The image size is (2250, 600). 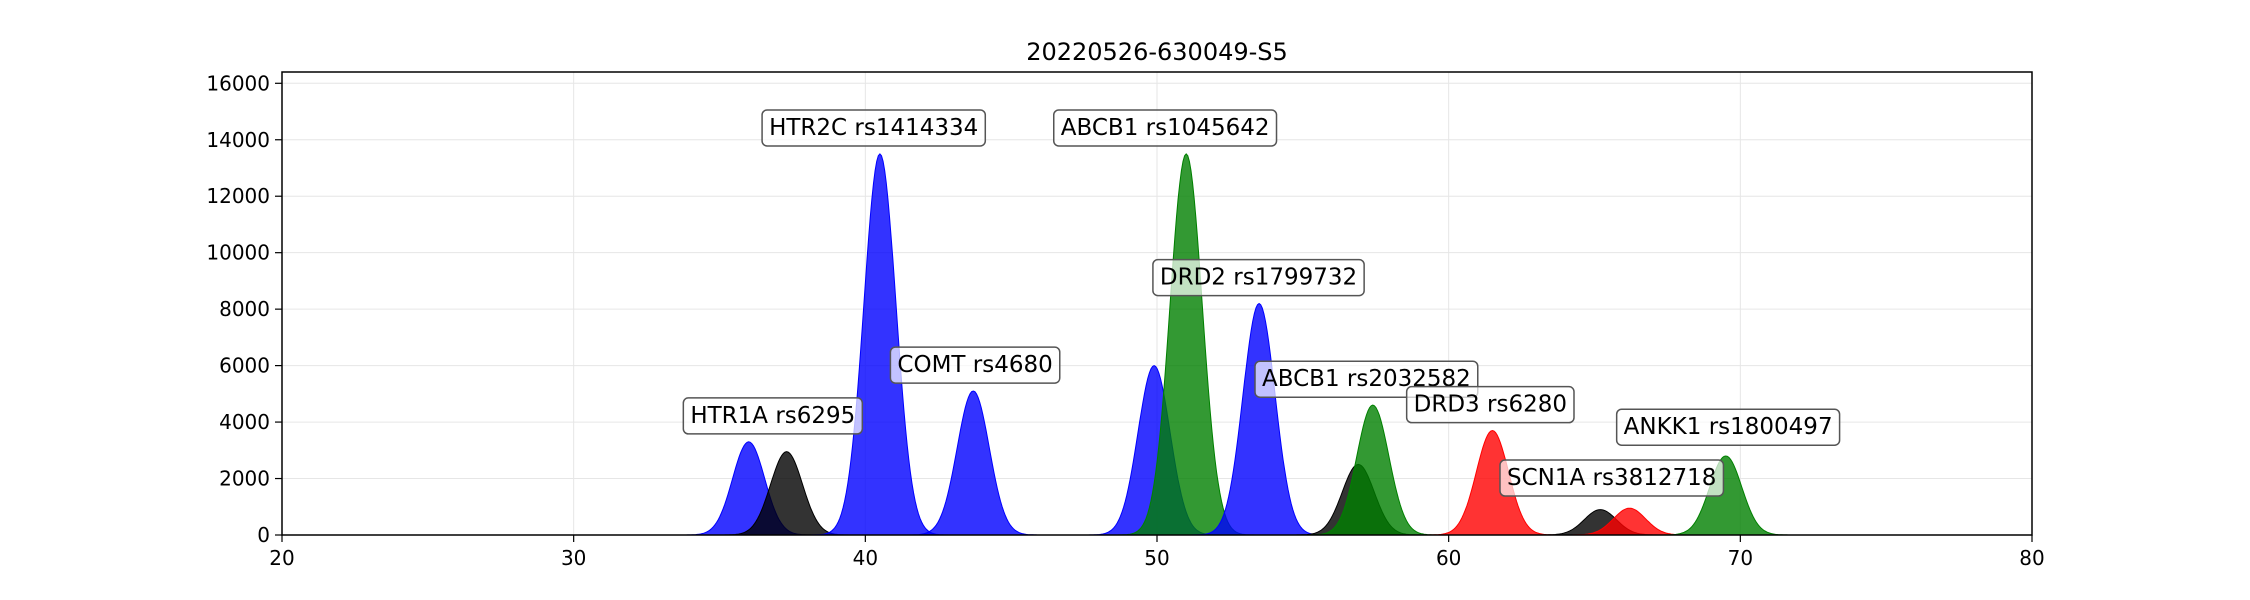 What do you see at coordinates (244, 479) in the screenshot?
I see `y-tick-label: 2000` at bounding box center [244, 479].